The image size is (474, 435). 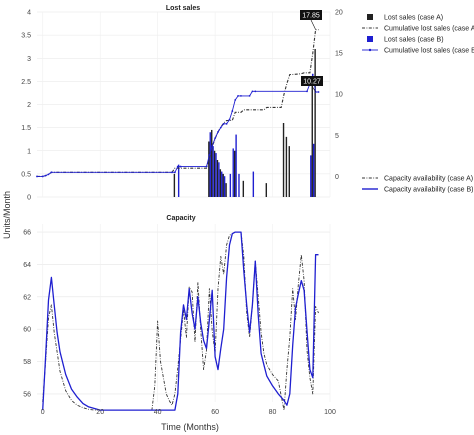 I want to click on y2-tick-label: 10, so click(x=339, y=95).